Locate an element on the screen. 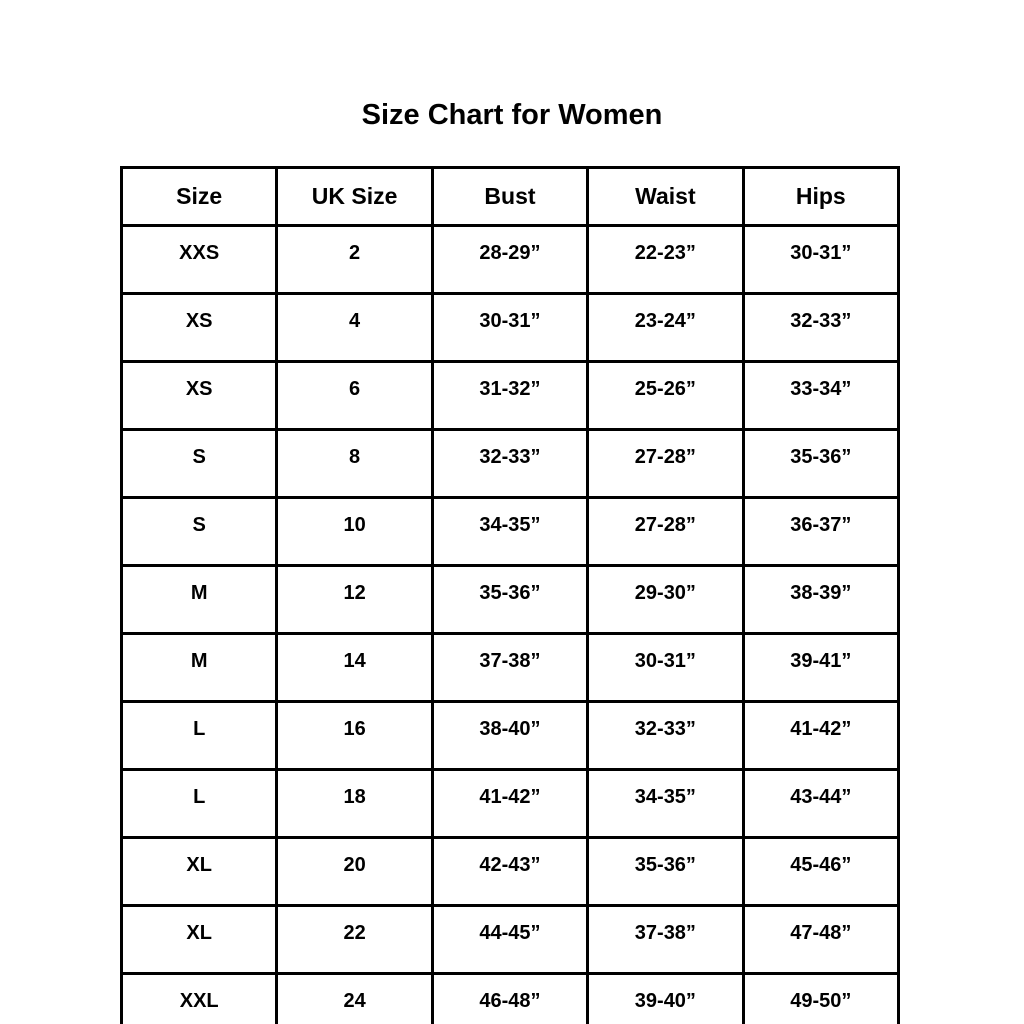 The image size is (1024, 1024). cell-waist: 29-30” is located at coordinates (665, 599).